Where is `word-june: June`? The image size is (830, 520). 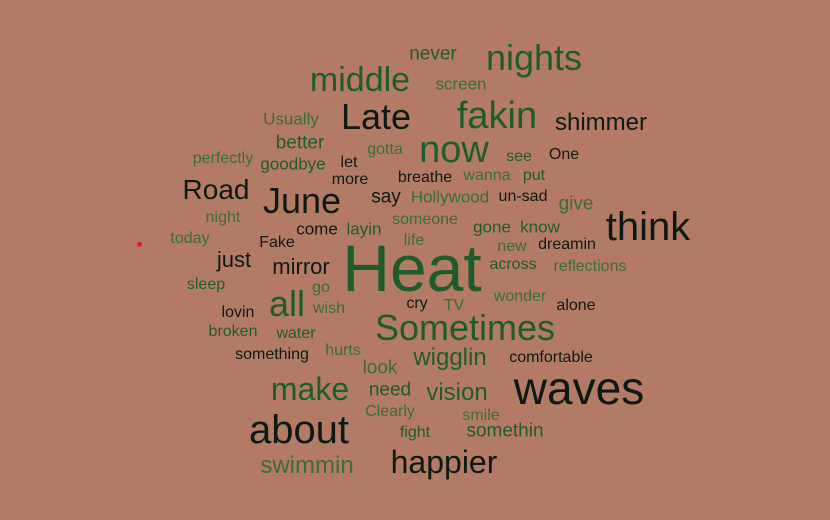
word-june: June is located at coordinates (302, 200).